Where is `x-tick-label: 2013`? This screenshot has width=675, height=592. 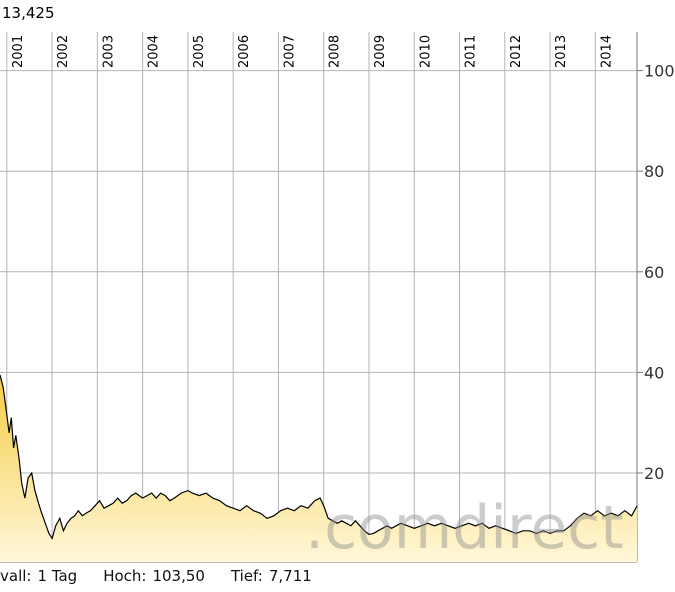 x-tick-label: 2013 is located at coordinates (561, 51).